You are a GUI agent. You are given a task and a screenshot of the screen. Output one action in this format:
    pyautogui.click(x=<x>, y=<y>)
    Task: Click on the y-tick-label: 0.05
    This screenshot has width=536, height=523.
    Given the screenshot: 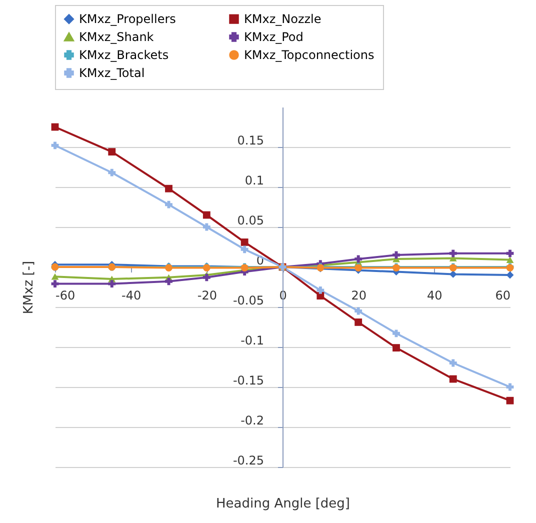 What is the action you would take?
    pyautogui.click(x=250, y=221)
    